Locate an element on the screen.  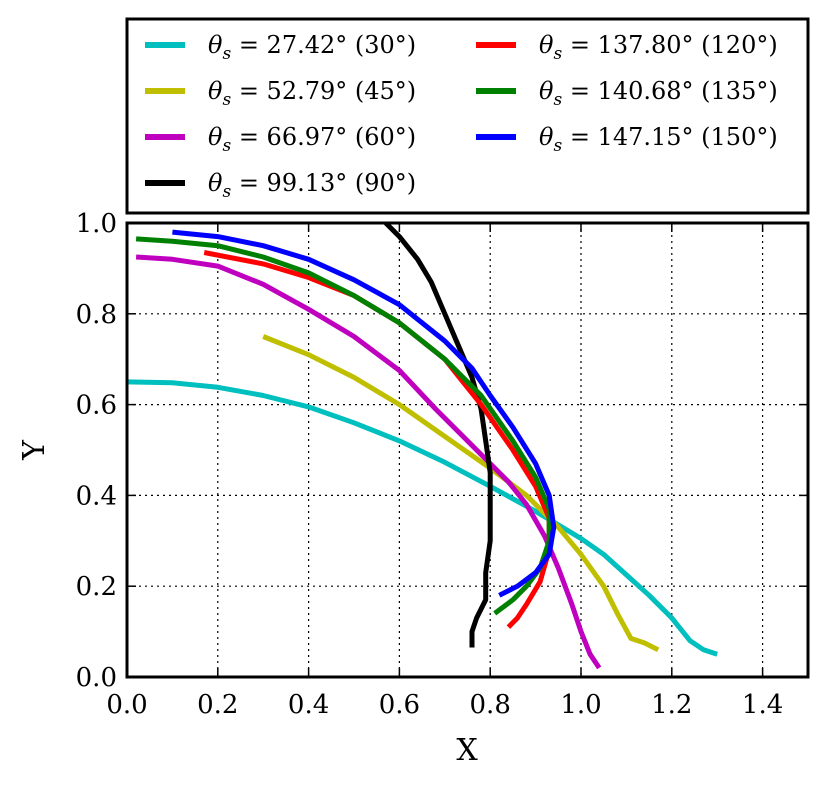
x-tick-label: 1.4 is located at coordinates (762, 705).